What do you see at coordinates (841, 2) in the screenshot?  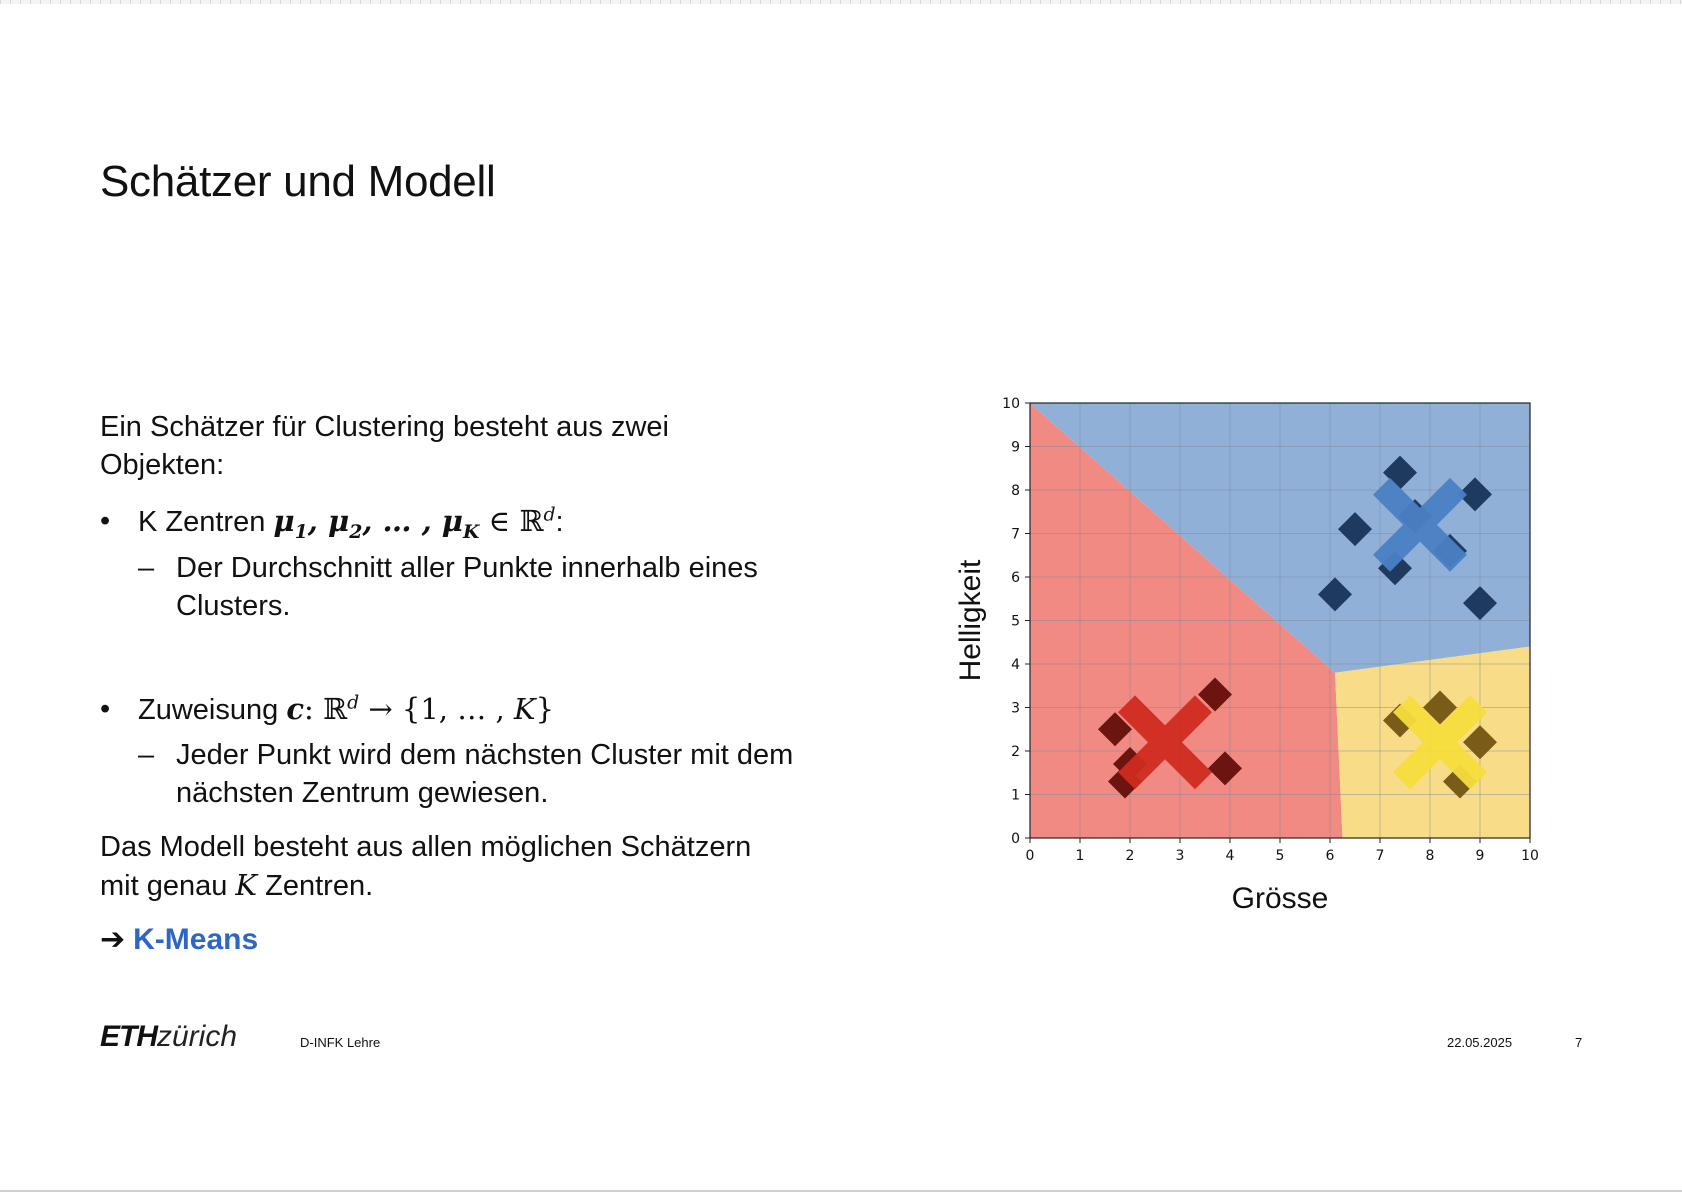 I see `top-rule` at bounding box center [841, 2].